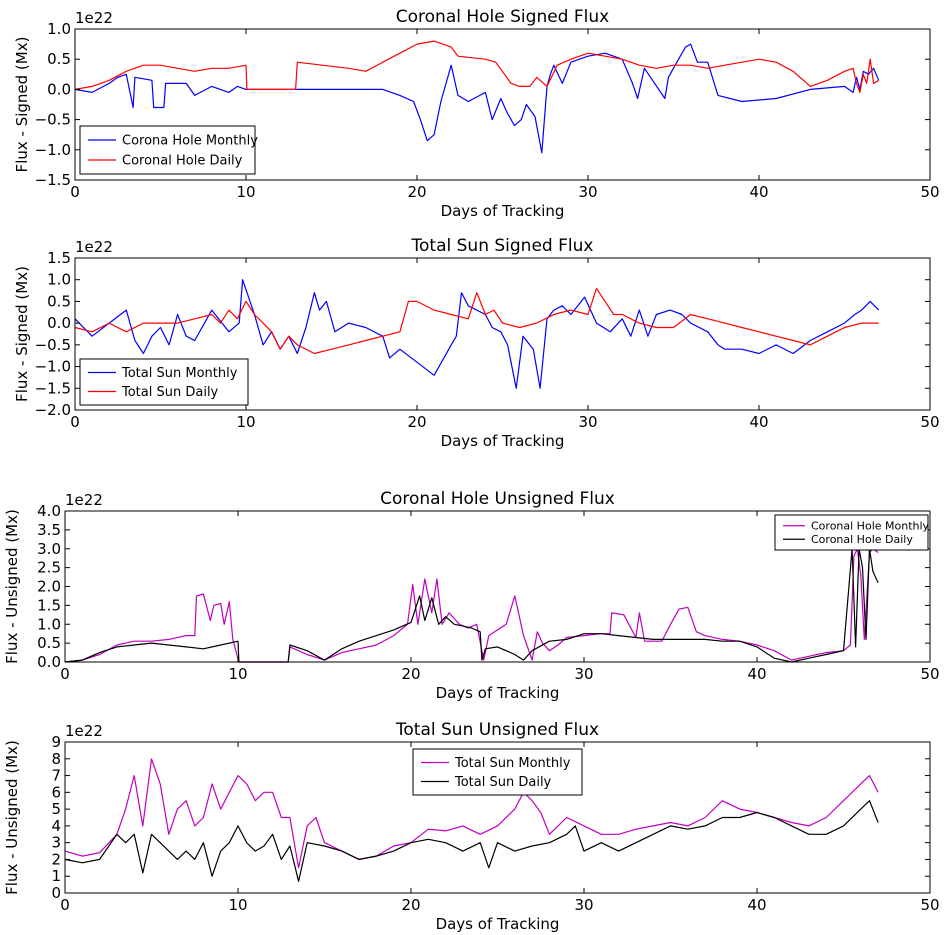 The width and height of the screenshot is (950, 935). I want to click on y-tick-label: 2.0, so click(49, 587).